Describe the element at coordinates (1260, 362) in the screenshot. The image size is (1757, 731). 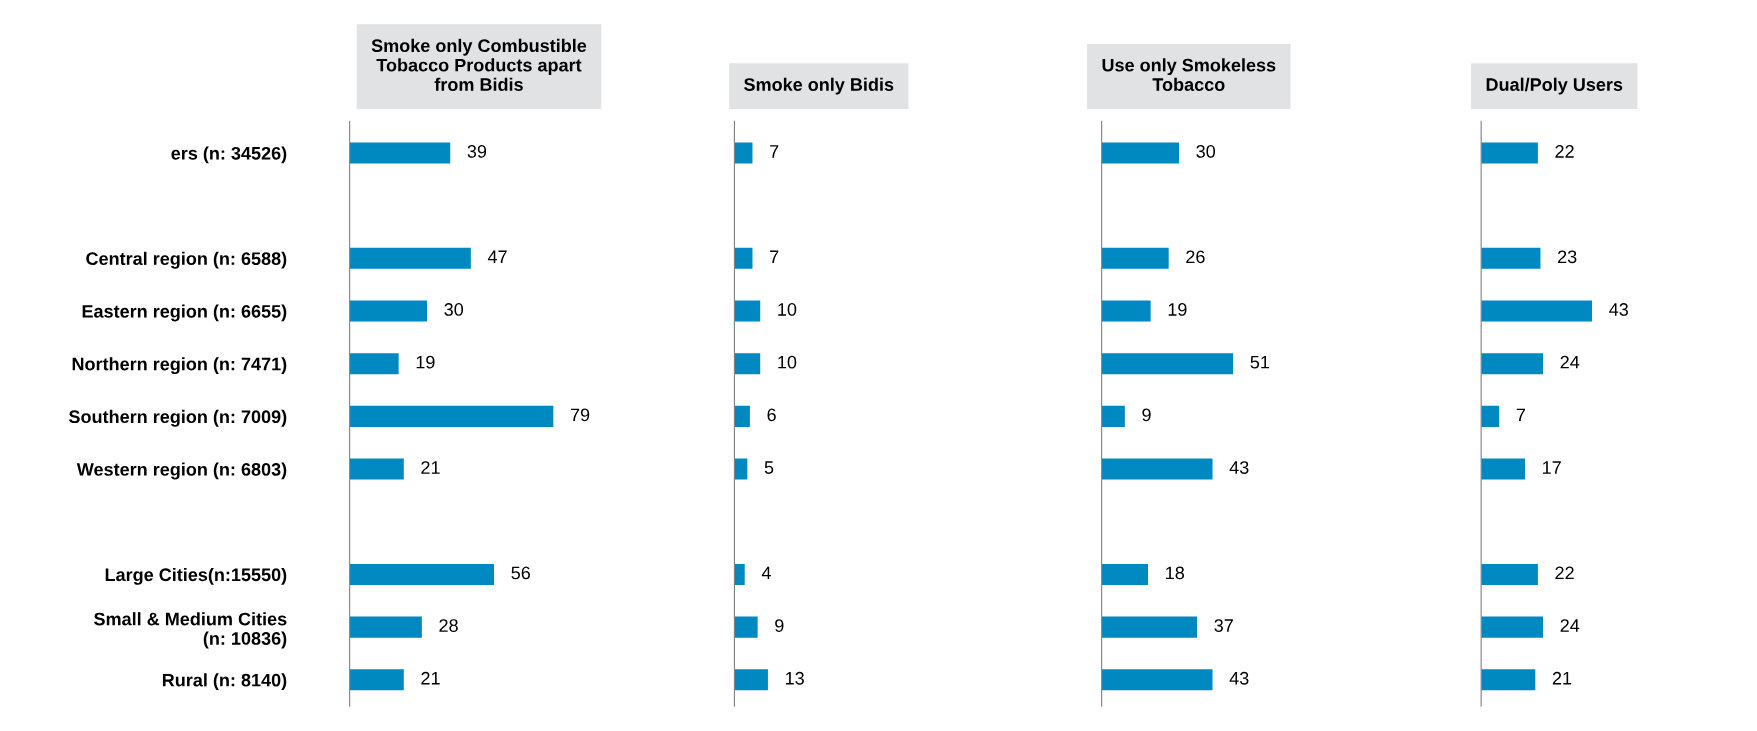
I see `data-label: 51` at that location.